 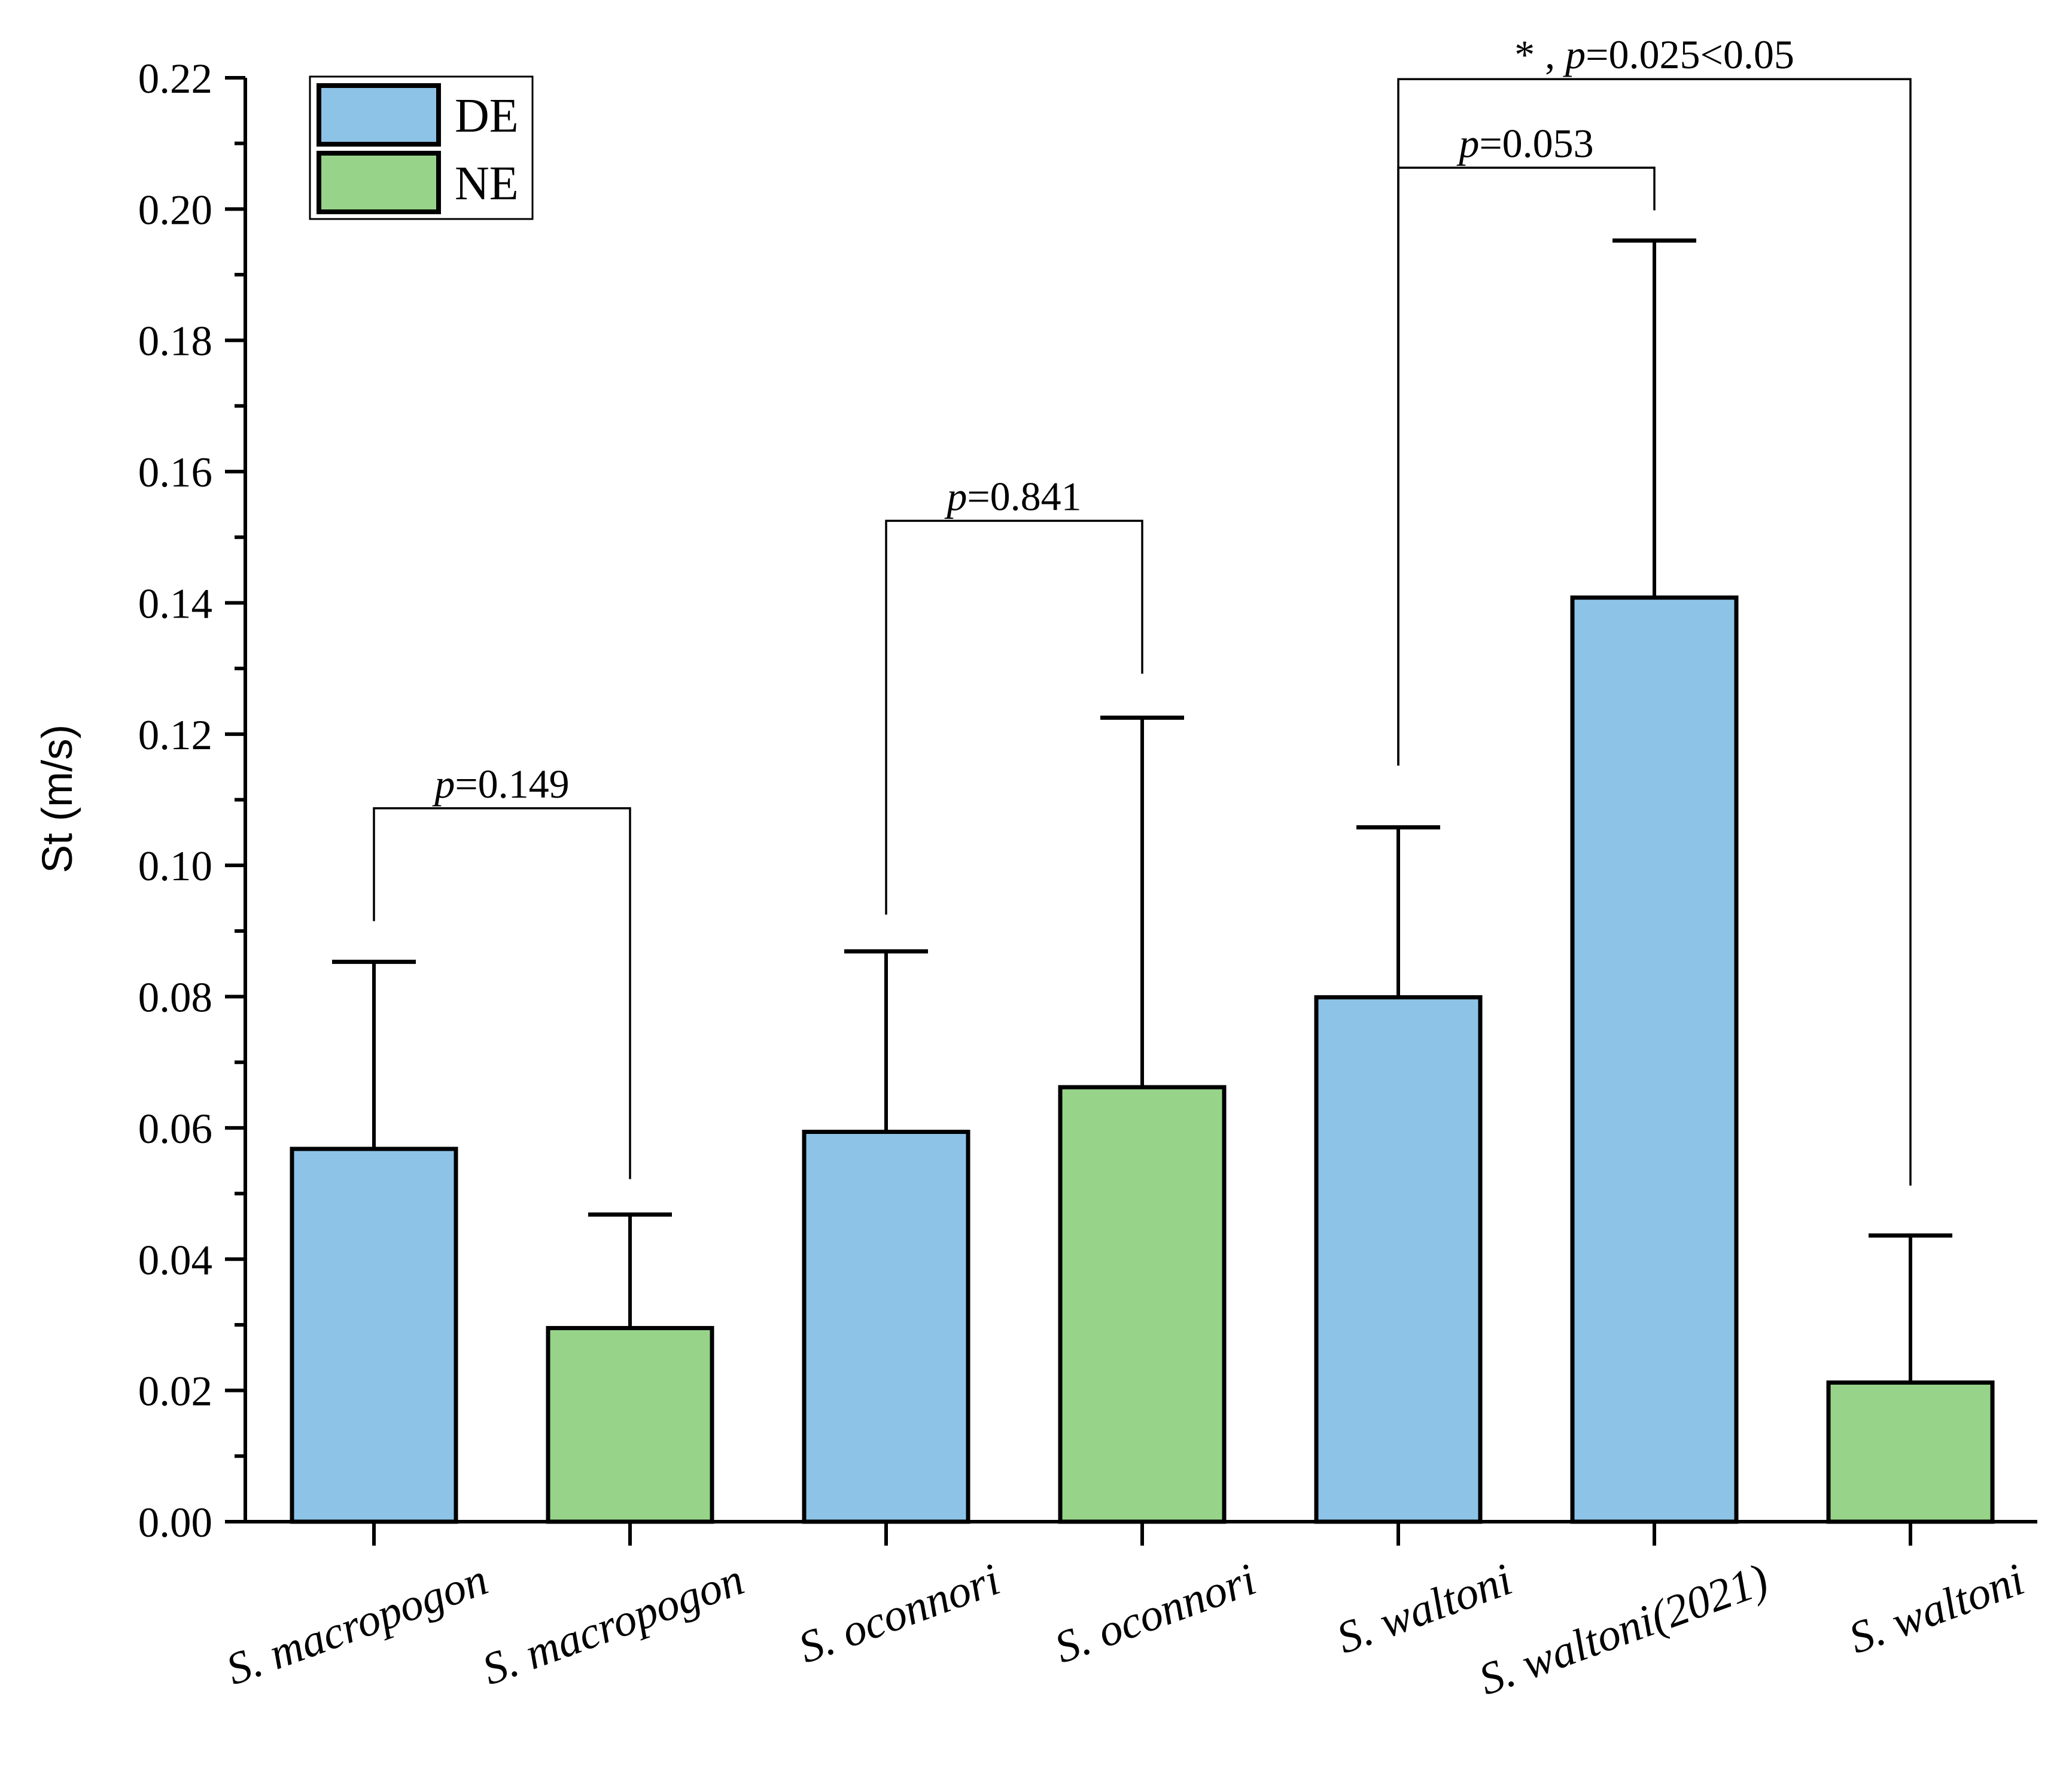 What do you see at coordinates (175, 603) in the screenshot?
I see `y-tick-label: 0.14` at bounding box center [175, 603].